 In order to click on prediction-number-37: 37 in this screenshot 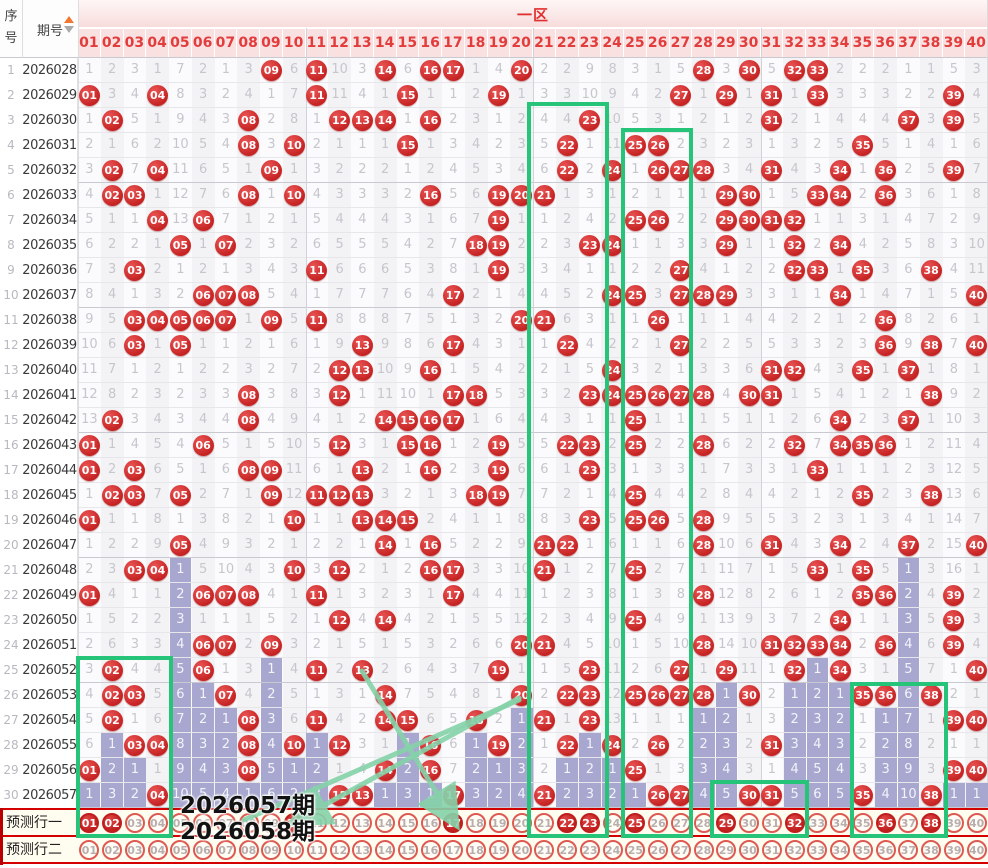, I will do `click(908, 850)`.